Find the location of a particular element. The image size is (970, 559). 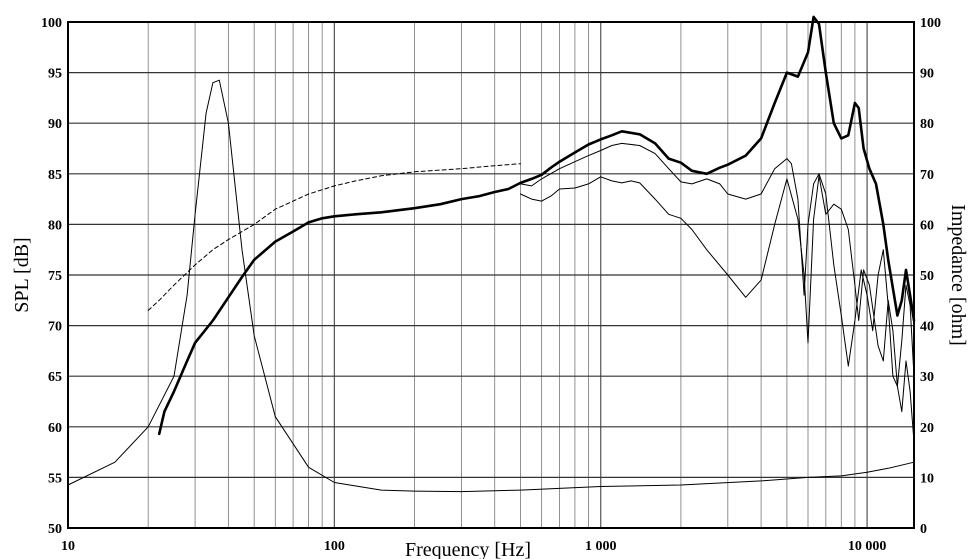

y-tick-label: 70 is located at coordinates (55, 327).